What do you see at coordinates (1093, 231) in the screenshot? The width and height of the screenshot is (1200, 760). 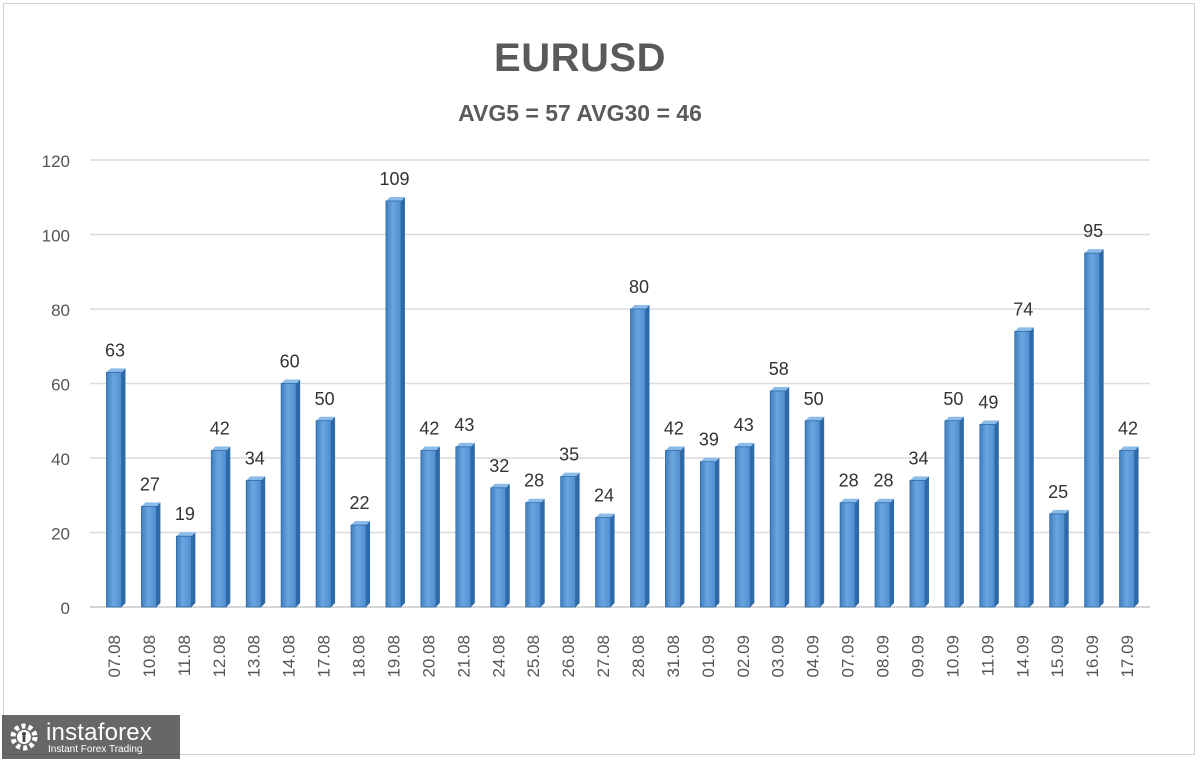 I see `data-label: 95` at bounding box center [1093, 231].